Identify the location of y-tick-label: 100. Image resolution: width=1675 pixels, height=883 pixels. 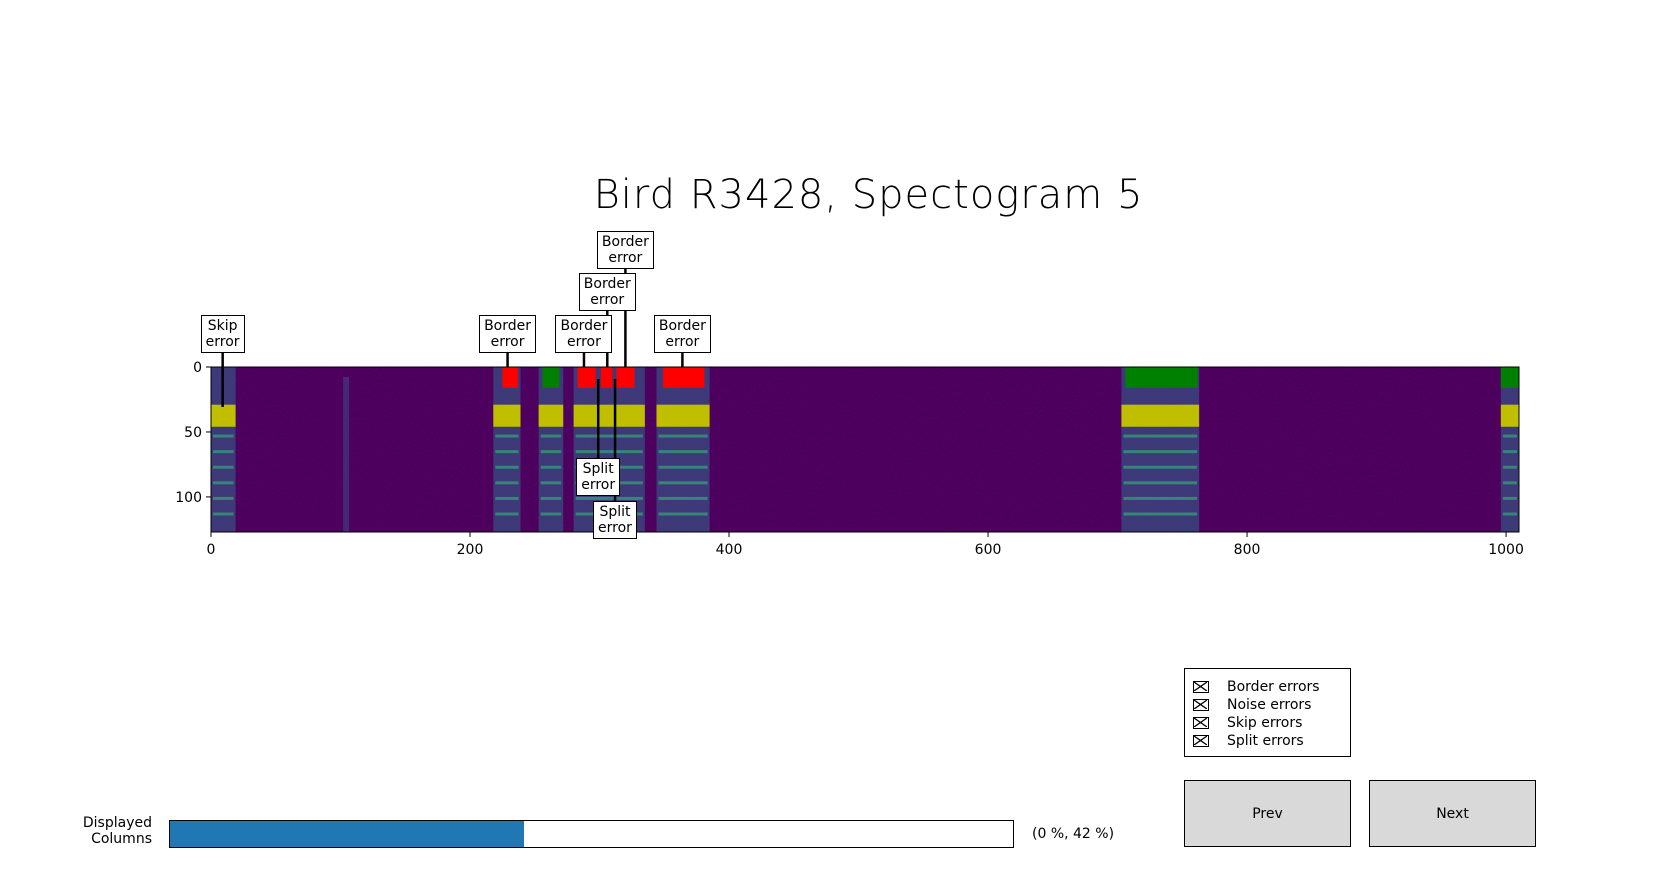
(188, 498).